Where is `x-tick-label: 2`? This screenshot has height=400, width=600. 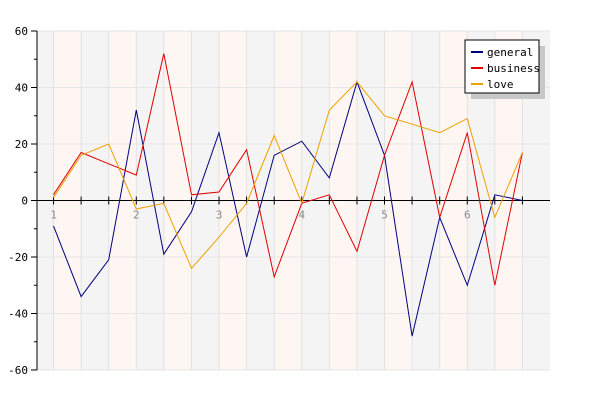
x-tick-label: 2 is located at coordinates (136, 215).